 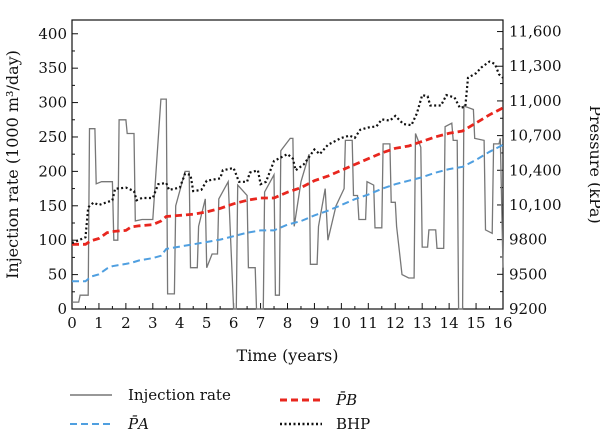 I want to click on legend-label-pb: P̄B, so click(x=346, y=400).